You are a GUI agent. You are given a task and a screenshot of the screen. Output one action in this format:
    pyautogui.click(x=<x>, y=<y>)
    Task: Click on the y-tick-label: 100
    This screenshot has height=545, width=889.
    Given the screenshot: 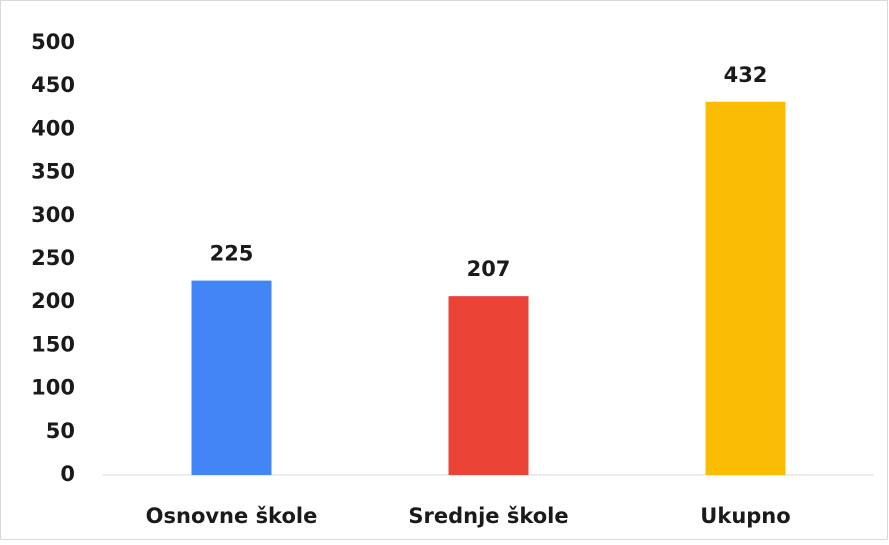 What is the action you would take?
    pyautogui.click(x=53, y=388)
    